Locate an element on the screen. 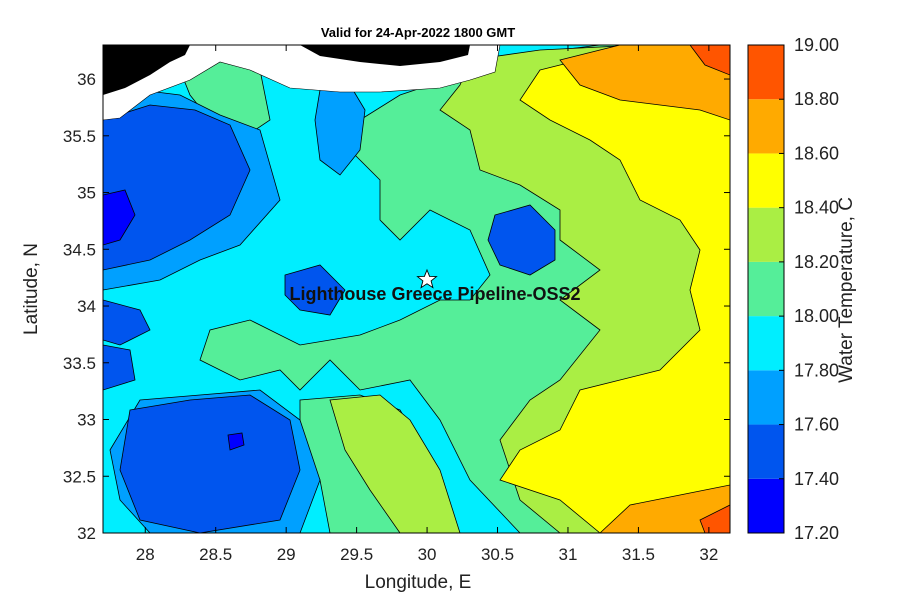  y-tick-label: 32.5 is located at coordinates (79, 476).